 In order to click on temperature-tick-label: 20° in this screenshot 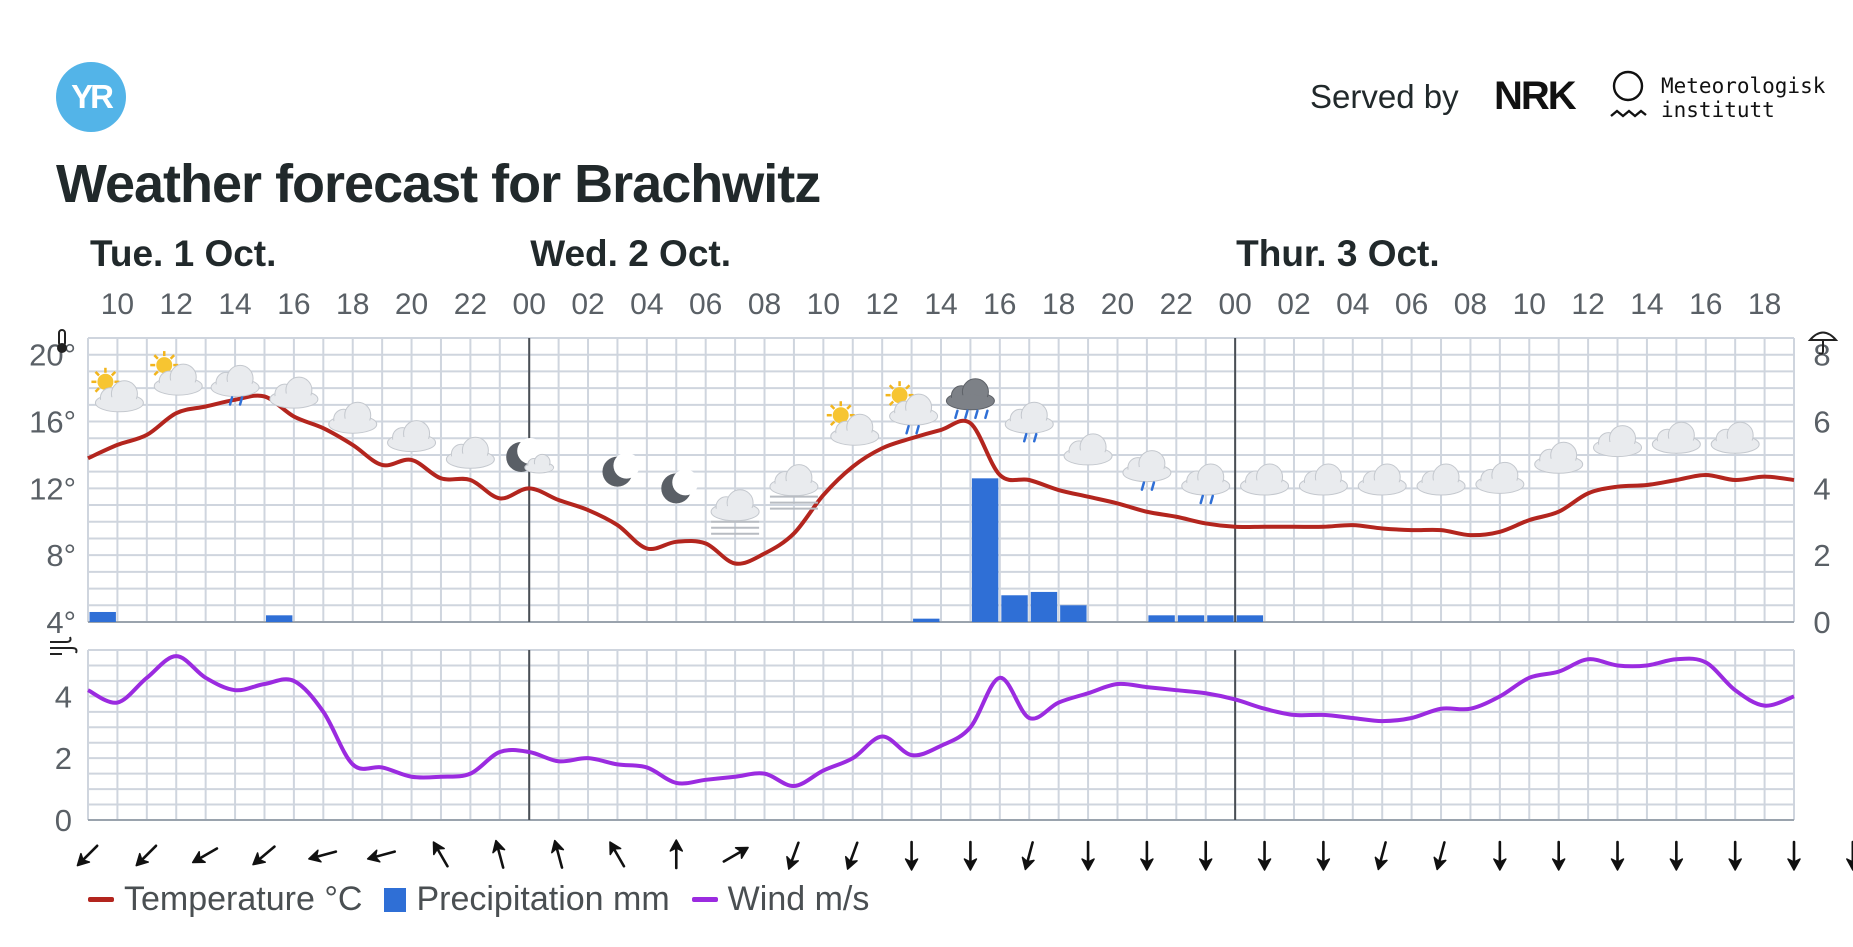, I will do `click(52, 355)`.